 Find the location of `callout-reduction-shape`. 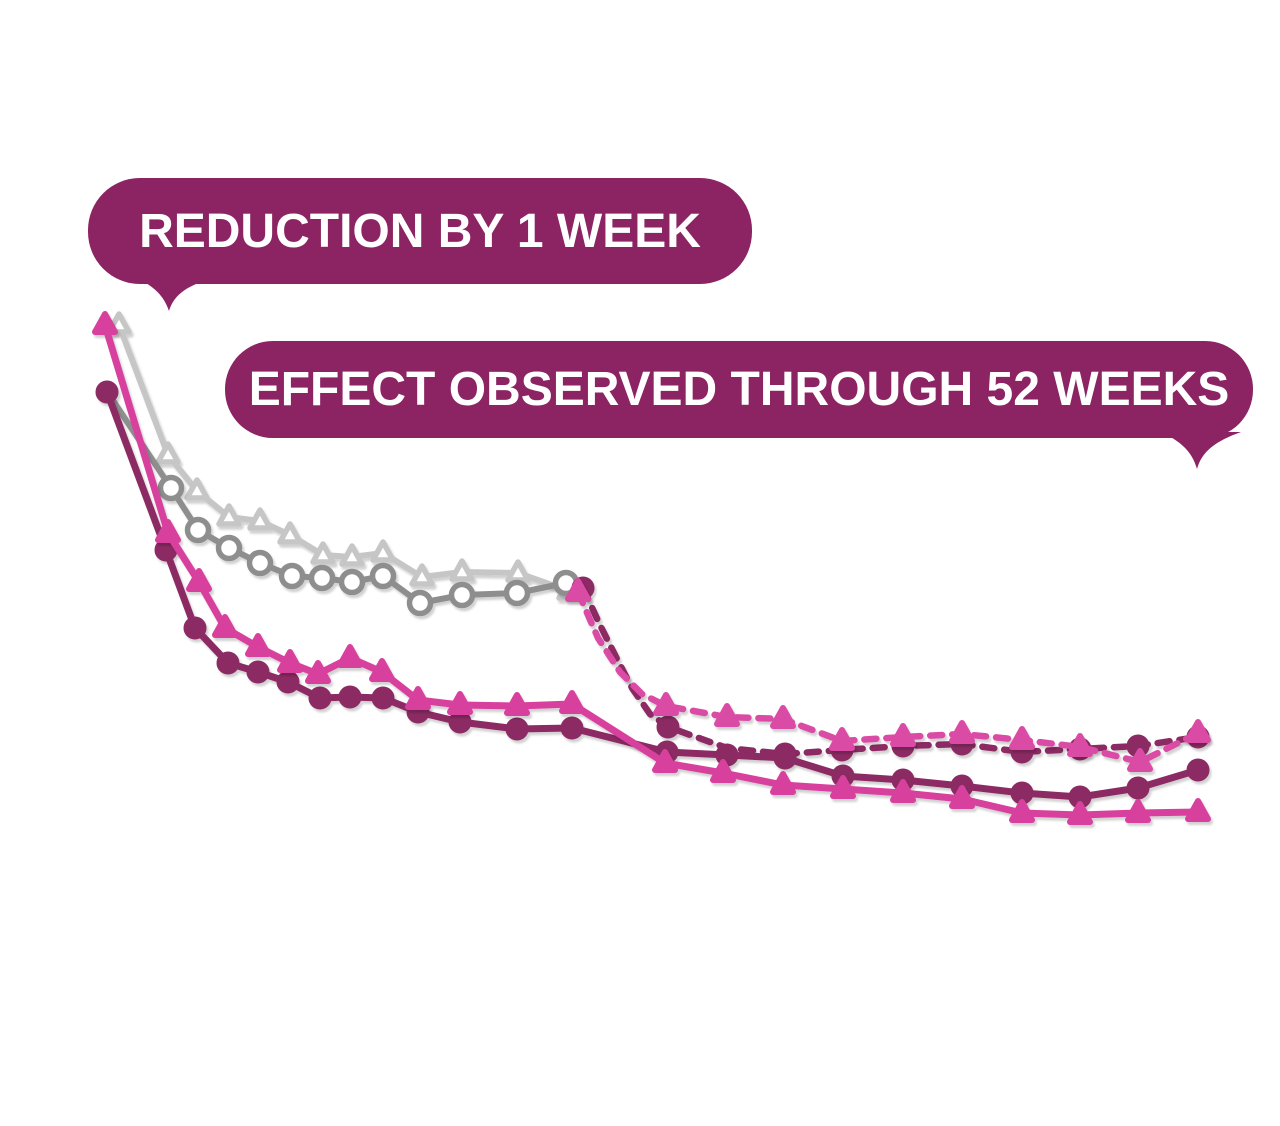

callout-reduction-shape is located at coordinates (420, 231).